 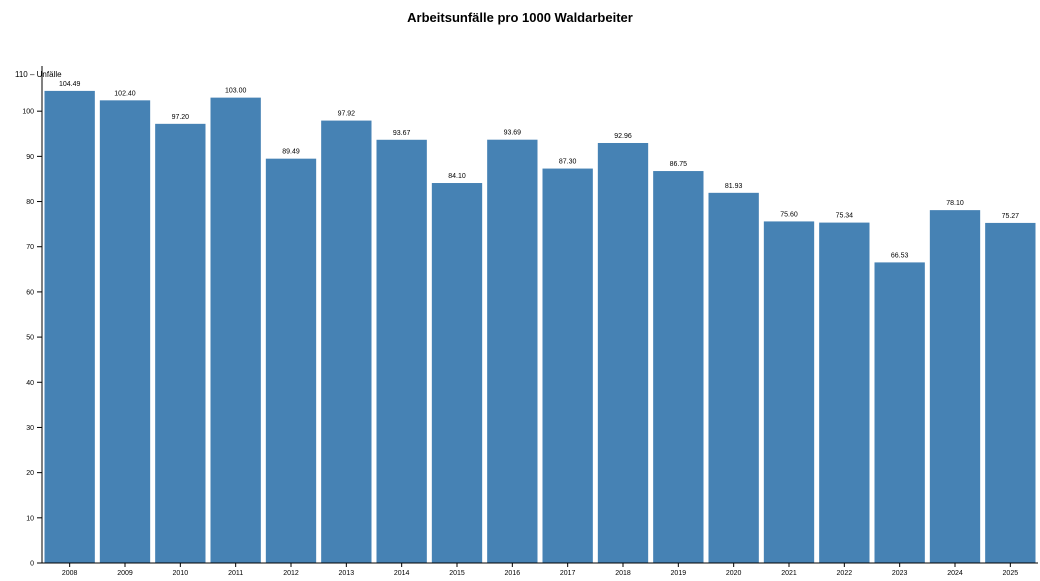 I want to click on y-tick-label: 10, so click(x=30, y=518).